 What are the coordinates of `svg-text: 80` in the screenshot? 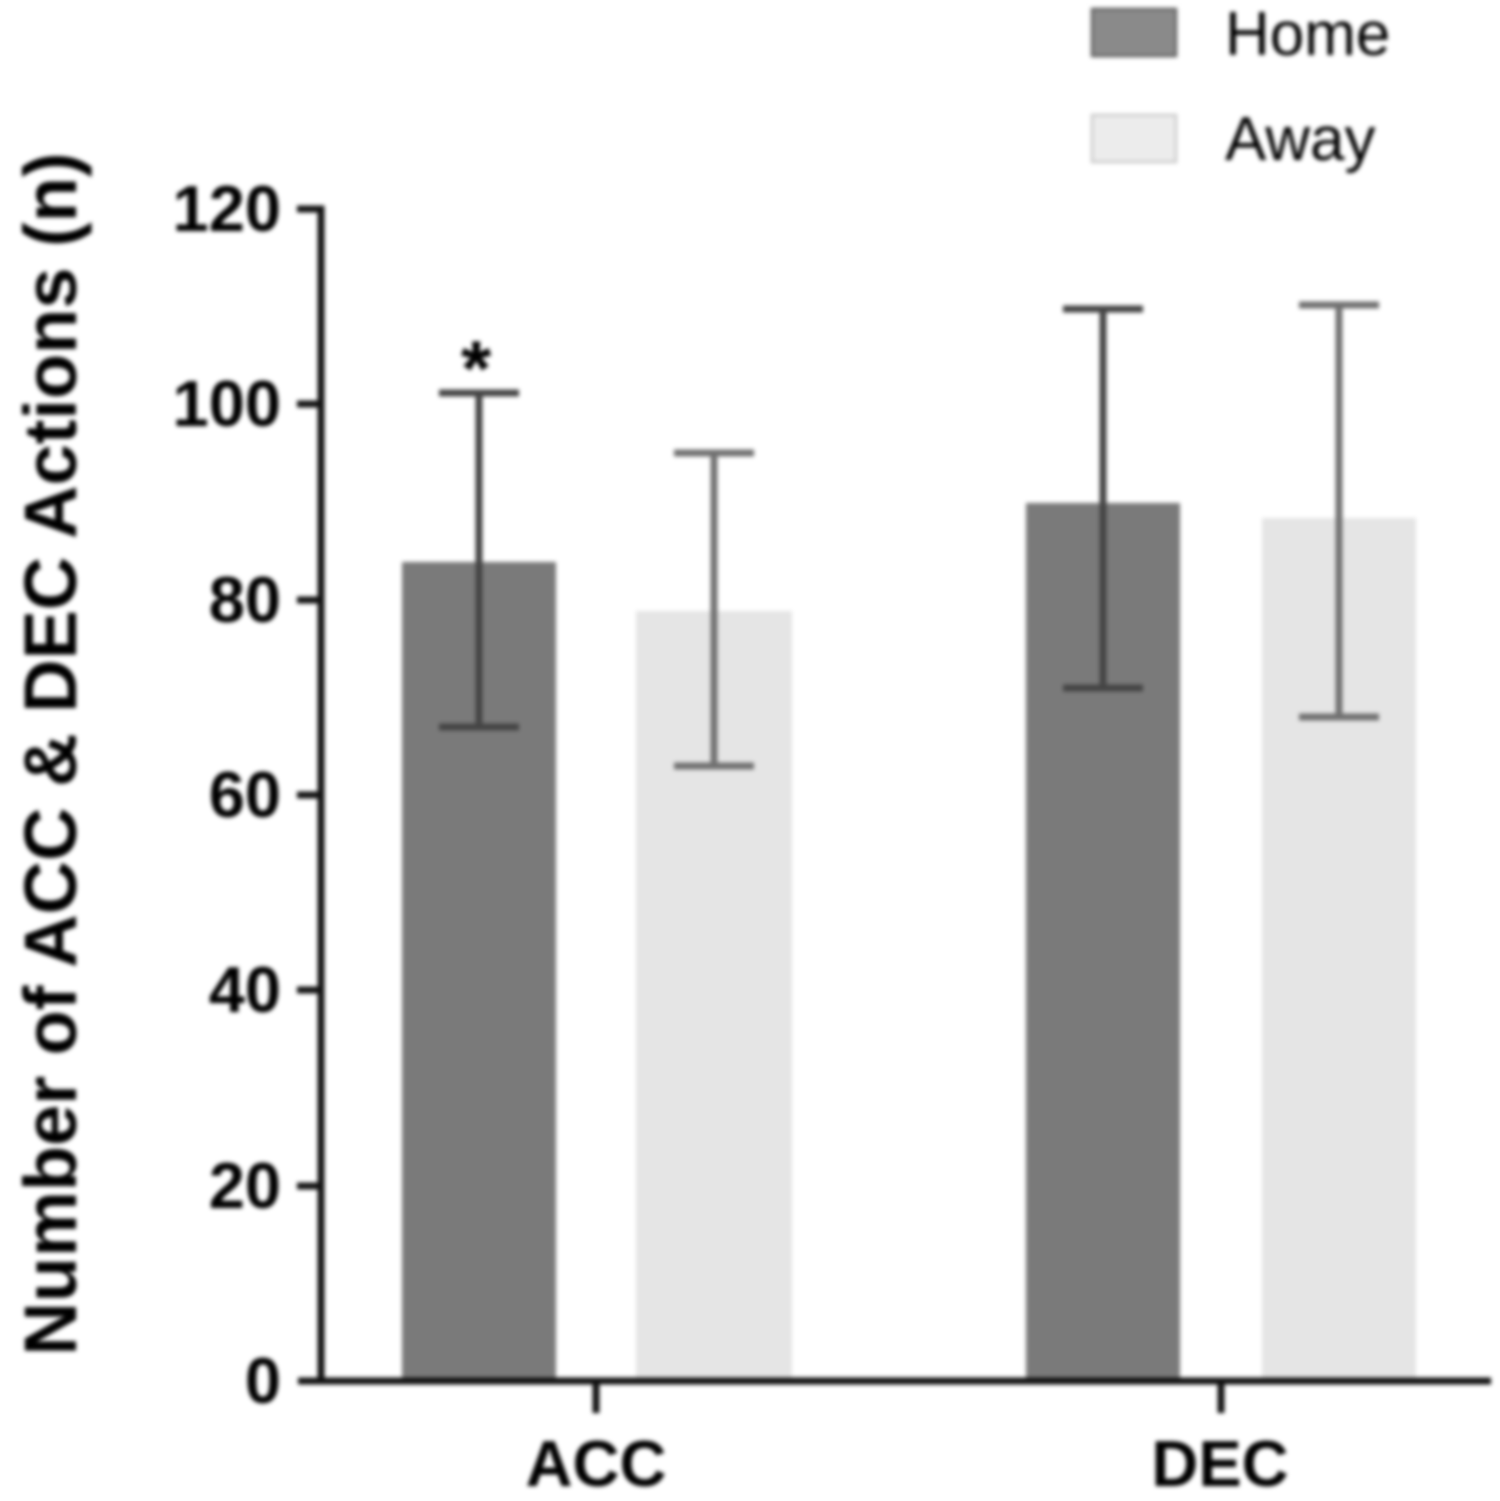 It's located at (245, 599).